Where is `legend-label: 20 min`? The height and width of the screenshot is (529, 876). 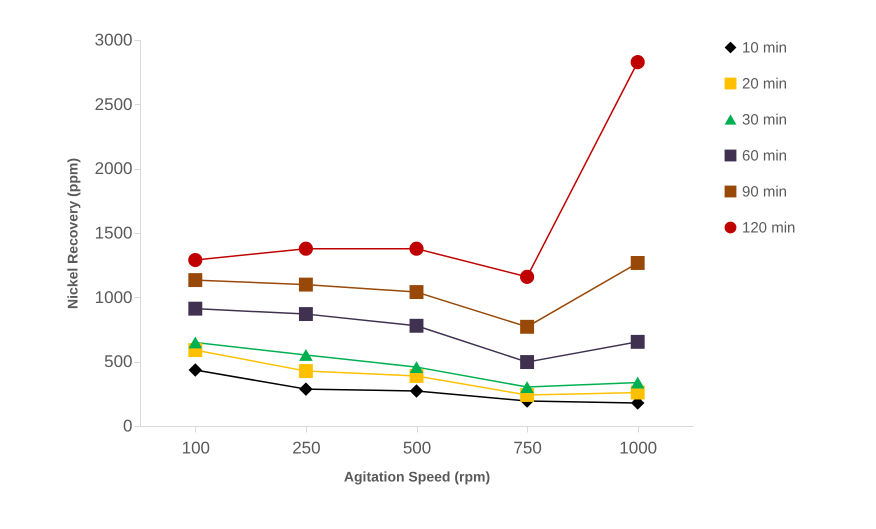
legend-label: 20 min is located at coordinates (765, 84).